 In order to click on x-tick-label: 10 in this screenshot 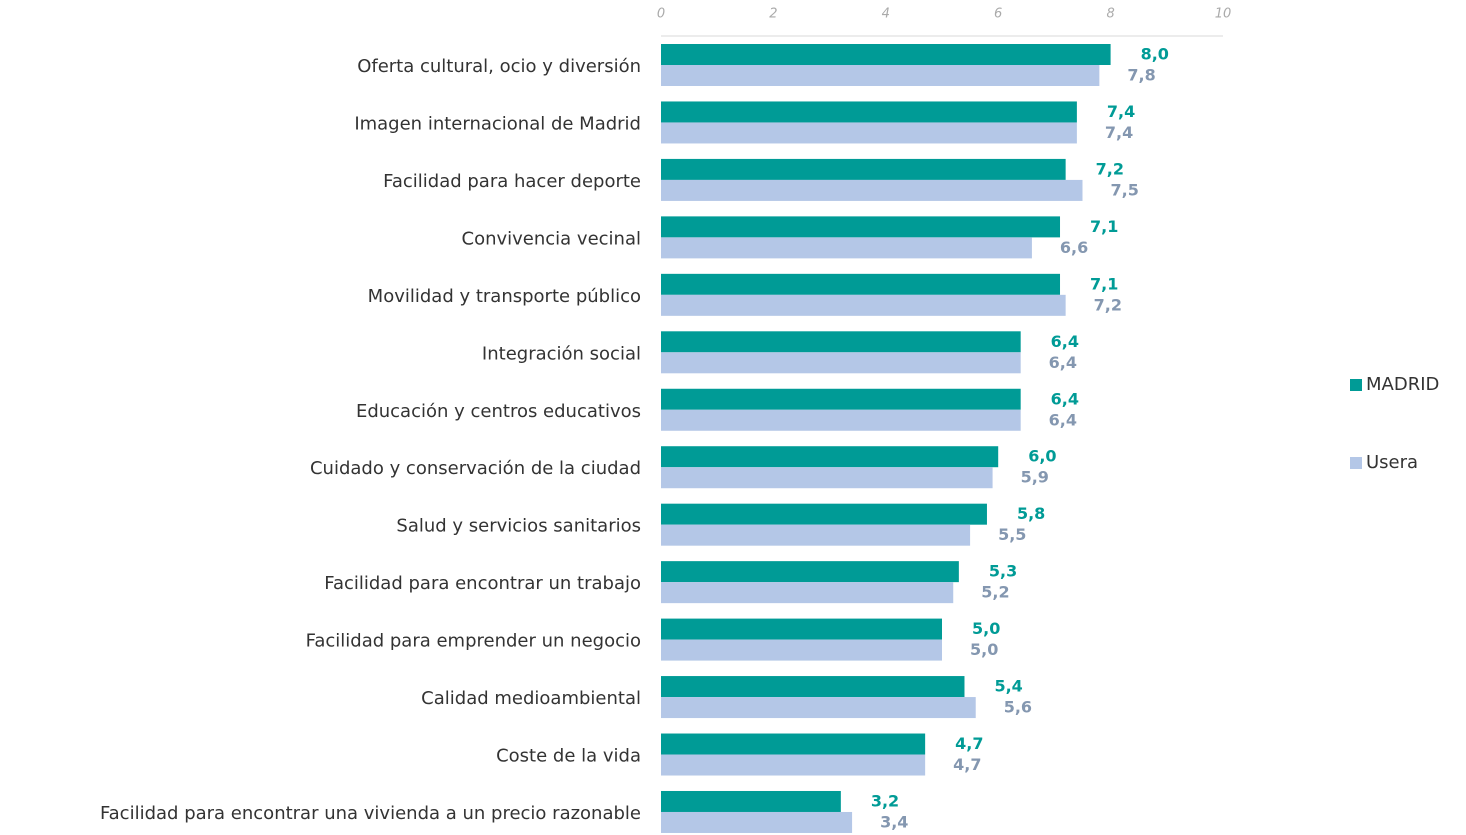, I will do `click(1223, 14)`.